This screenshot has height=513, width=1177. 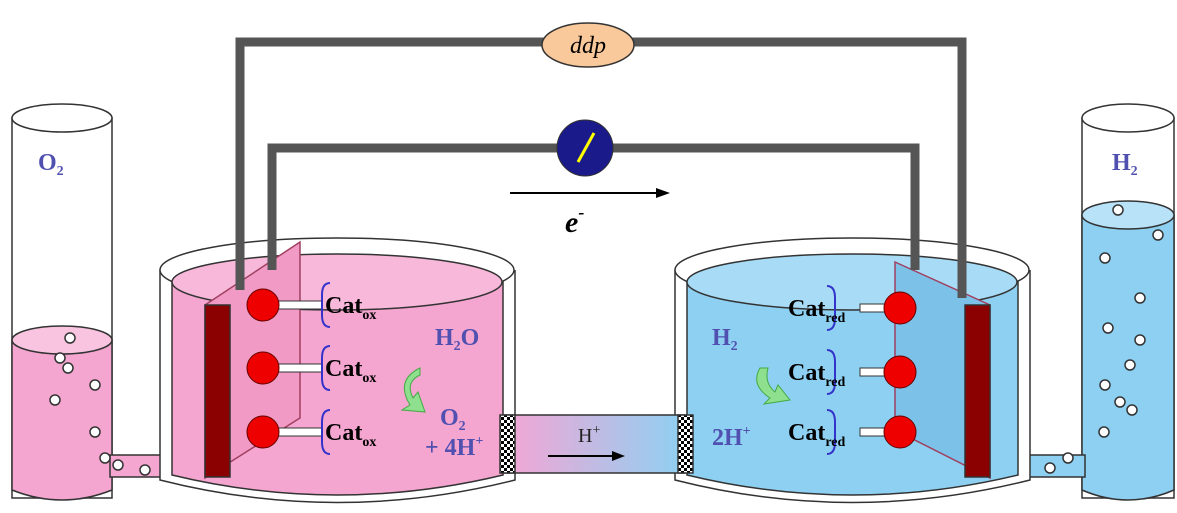 I want to click on text: + 4H, so click(x=450, y=448).